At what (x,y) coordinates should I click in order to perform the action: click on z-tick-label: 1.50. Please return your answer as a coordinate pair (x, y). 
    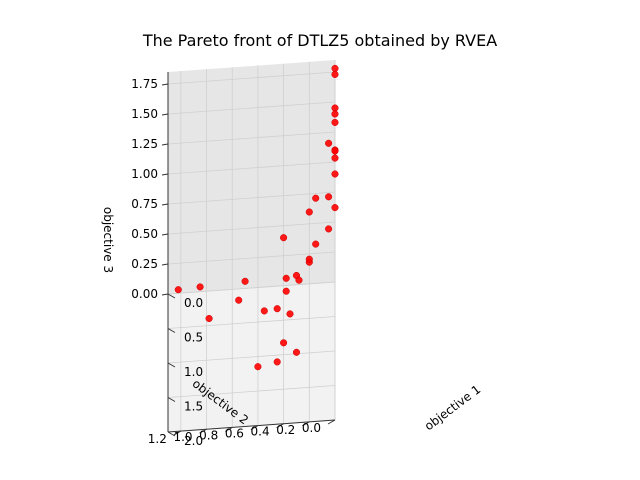
    Looking at the image, I should click on (144, 114).